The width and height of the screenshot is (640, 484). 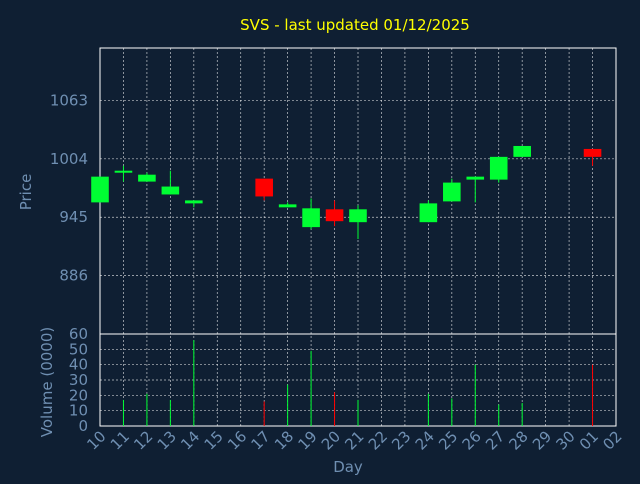 I want to click on volume-tick-label: 0, so click(x=83, y=426).